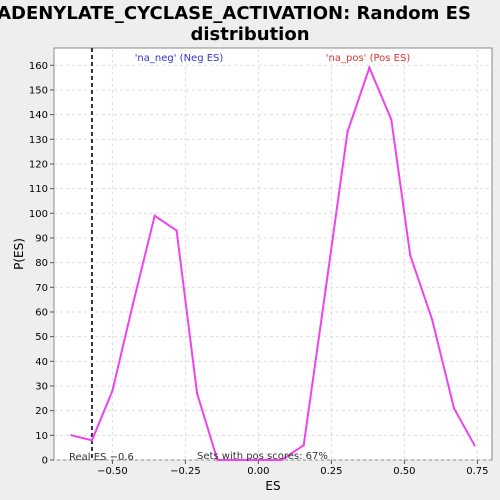  I want to click on y-tick-label: 90, so click(41, 238).